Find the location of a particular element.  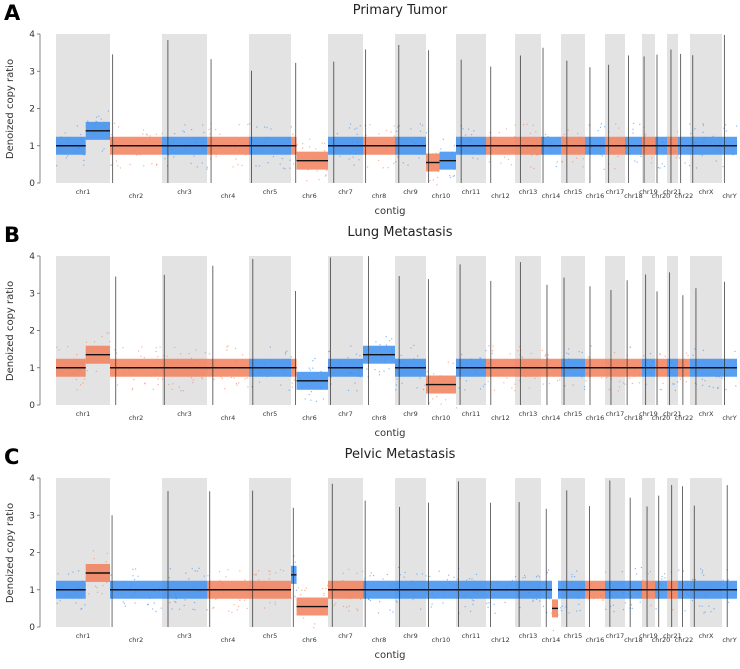

chromosome-label: chr21 is located at coordinates (672, 636).